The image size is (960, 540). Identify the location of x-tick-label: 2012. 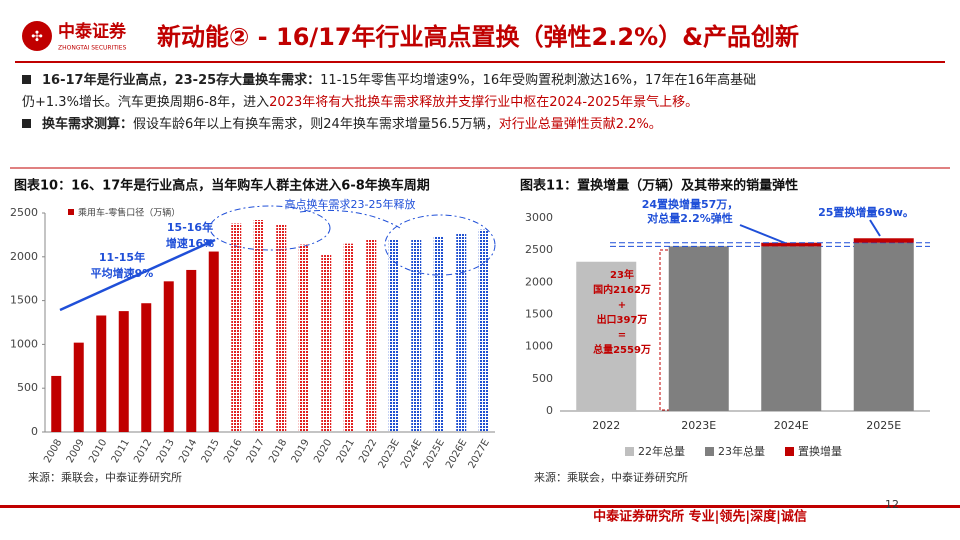
(143, 452).